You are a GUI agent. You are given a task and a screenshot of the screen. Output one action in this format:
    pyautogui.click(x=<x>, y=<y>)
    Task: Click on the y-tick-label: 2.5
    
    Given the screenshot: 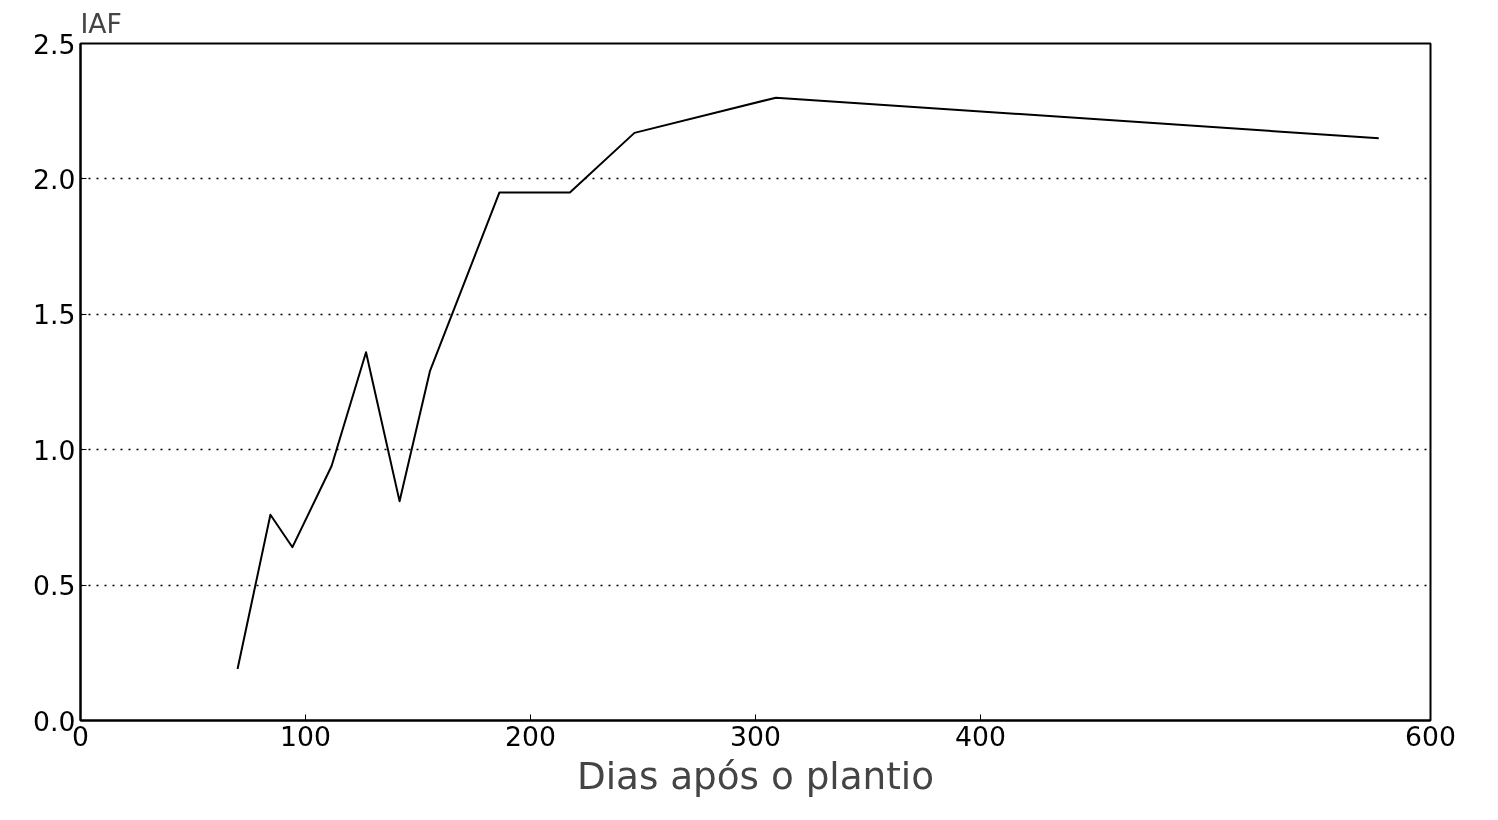 What is the action you would take?
    pyautogui.click(x=54, y=44)
    